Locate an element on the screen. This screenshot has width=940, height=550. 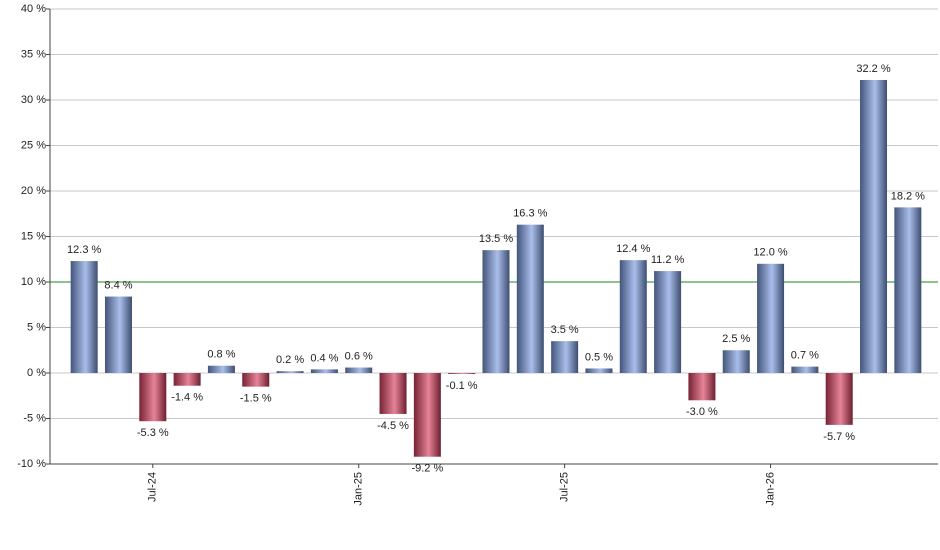
value-label: -3.0 % is located at coordinates (702, 412).